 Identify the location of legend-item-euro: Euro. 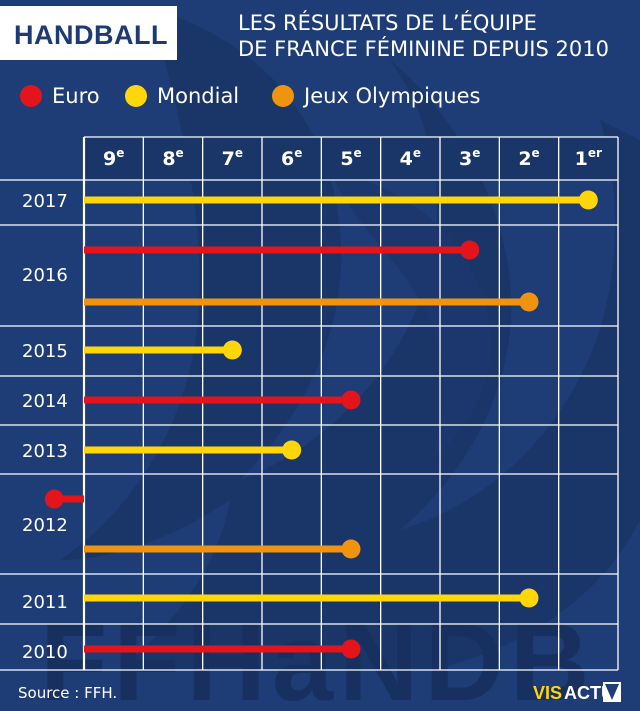
(60, 96).